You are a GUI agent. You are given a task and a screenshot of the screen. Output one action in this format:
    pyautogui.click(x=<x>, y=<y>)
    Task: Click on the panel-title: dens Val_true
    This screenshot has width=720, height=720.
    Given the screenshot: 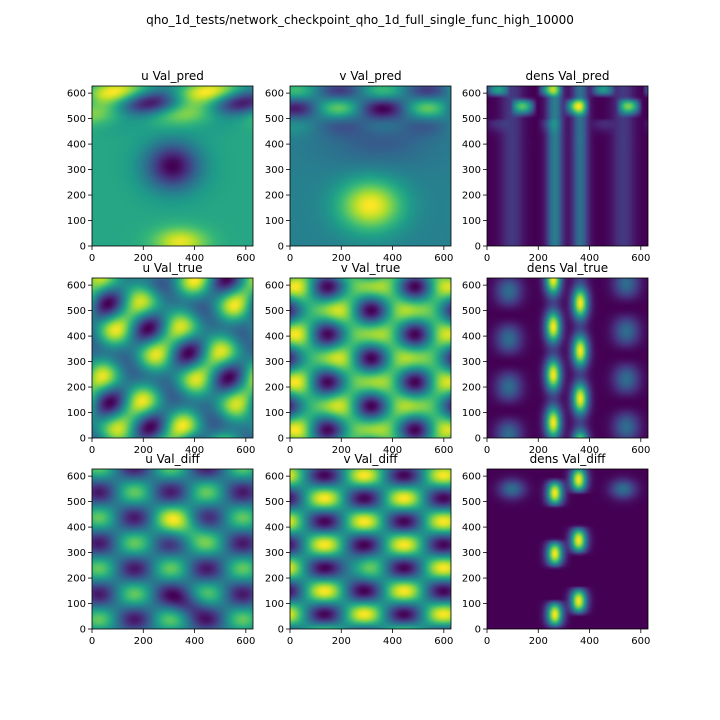 What is the action you would take?
    pyautogui.click(x=567, y=268)
    